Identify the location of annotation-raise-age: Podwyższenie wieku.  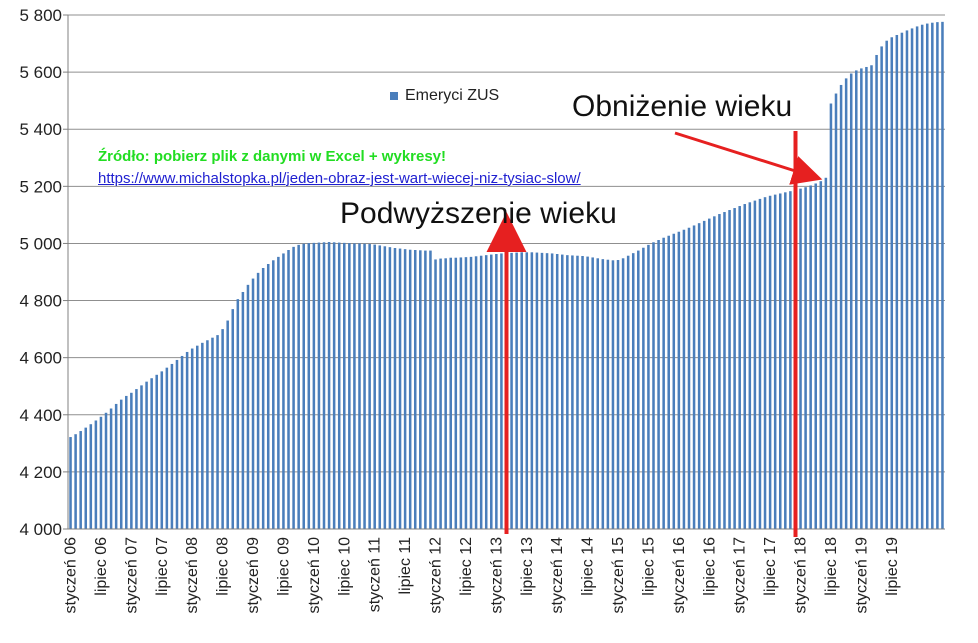
(478, 213).